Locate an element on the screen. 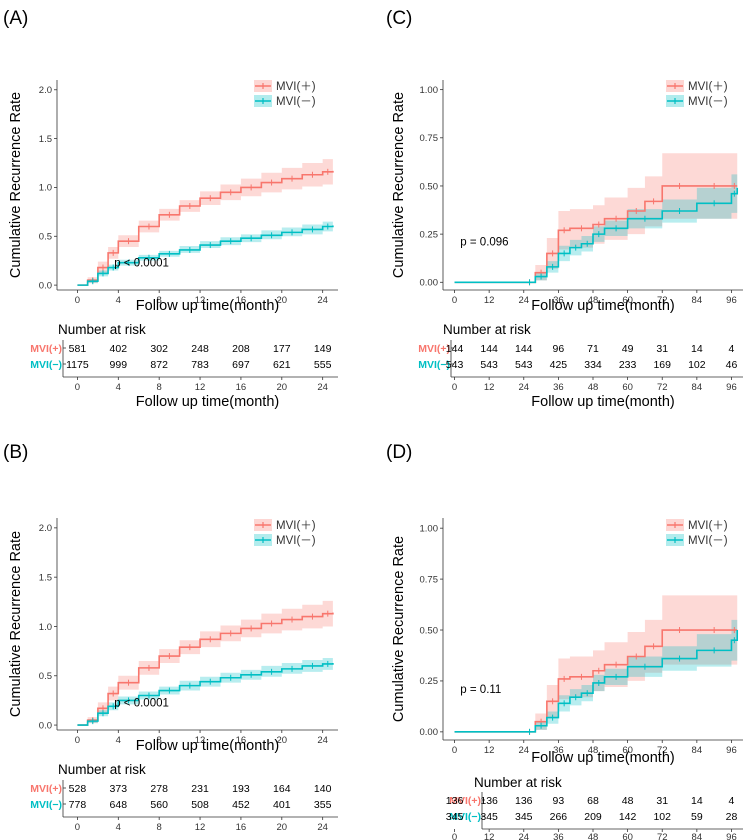  x-tick-label: 36 is located at coordinates (558, 750).